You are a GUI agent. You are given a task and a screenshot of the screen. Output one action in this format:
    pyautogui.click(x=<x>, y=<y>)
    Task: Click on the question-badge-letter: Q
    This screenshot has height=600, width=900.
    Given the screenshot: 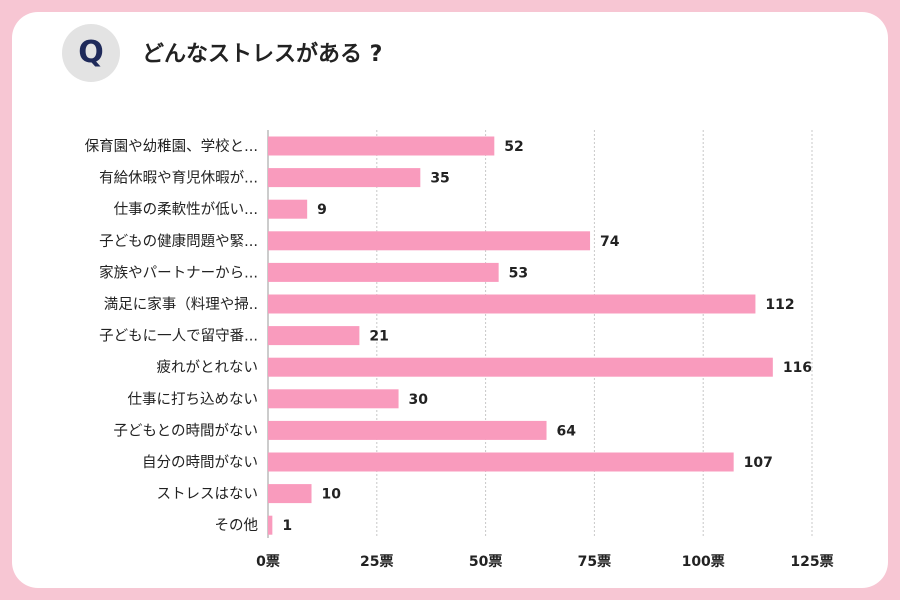 What is the action you would take?
    pyautogui.click(x=91, y=52)
    